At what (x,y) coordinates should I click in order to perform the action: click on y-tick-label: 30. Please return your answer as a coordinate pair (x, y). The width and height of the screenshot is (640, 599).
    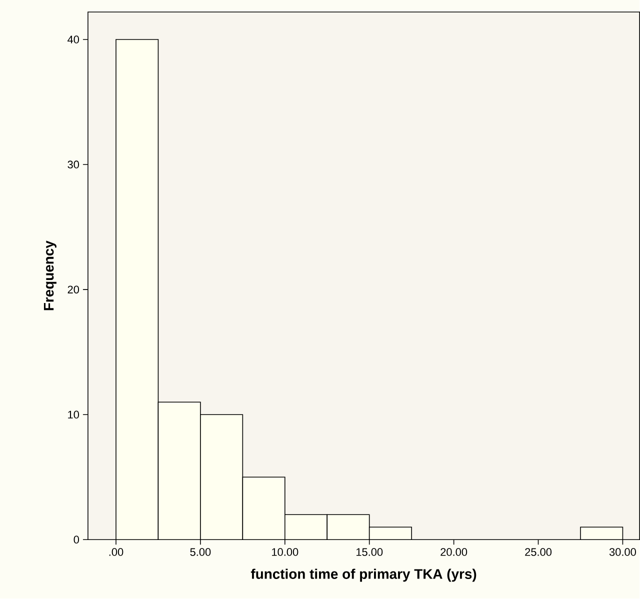
    Looking at the image, I should click on (74, 164).